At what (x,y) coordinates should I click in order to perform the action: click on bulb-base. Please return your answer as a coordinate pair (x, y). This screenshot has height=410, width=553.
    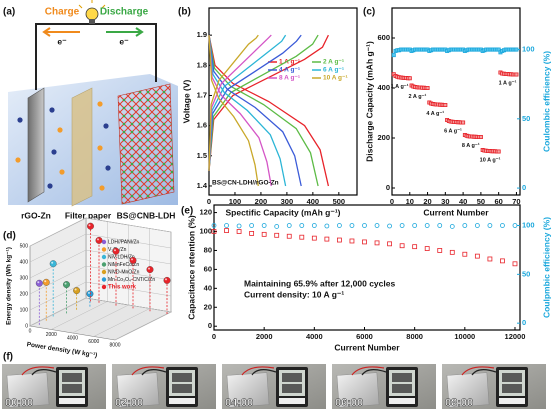
    Looking at the image, I should click on (92, 21).